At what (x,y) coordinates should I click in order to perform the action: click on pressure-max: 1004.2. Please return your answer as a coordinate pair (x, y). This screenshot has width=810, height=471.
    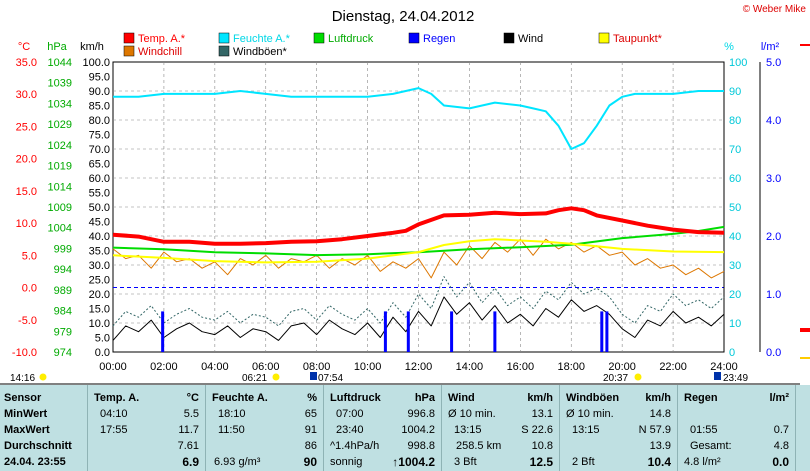
    Looking at the image, I should click on (418, 430).